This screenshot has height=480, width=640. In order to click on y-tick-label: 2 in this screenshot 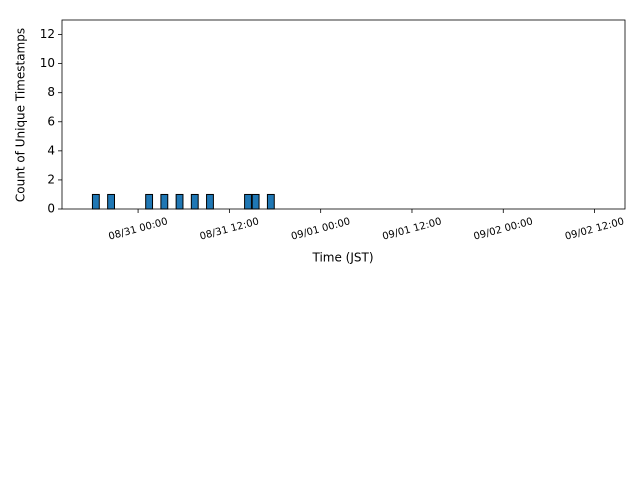, I will do `click(51, 179)`.